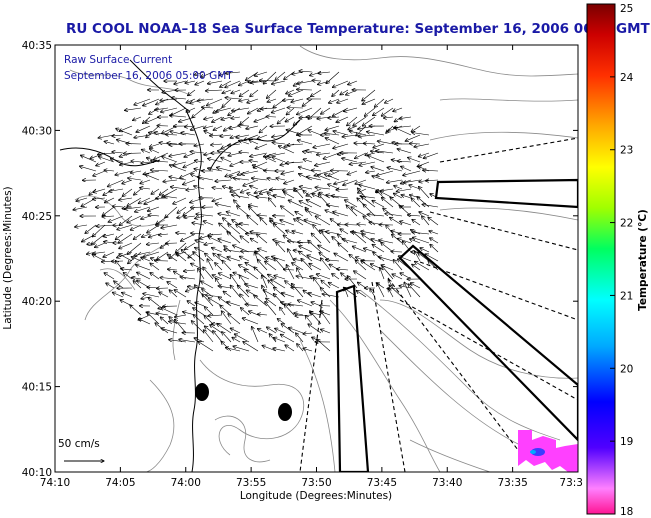 This screenshot has height=518, width=651. Describe the element at coordinates (571, 483) in the screenshot. I see `x-tick-label: 73:3` at that location.